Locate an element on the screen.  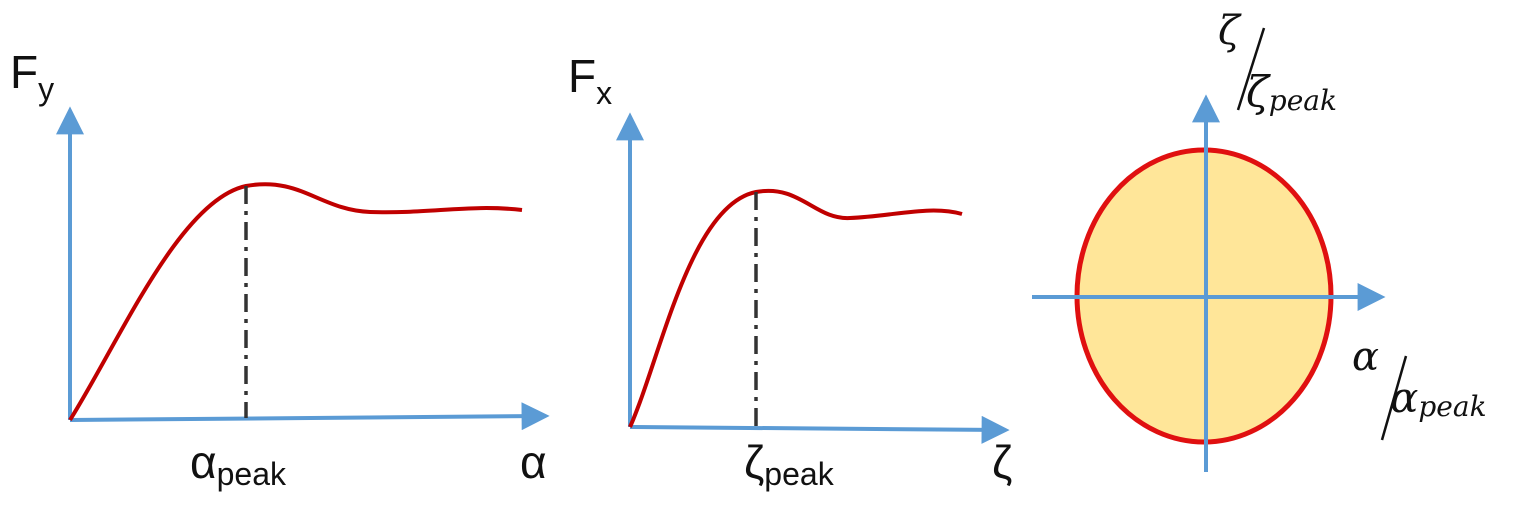
zeta-axis is located at coordinates (817, 428).